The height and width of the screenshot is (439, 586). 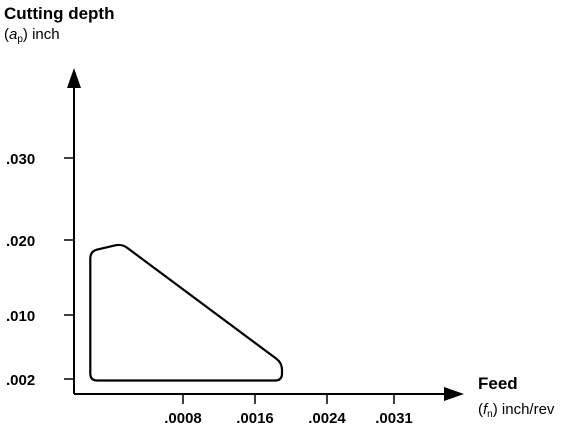 What do you see at coordinates (32, 35) in the screenshot?
I see `y-axis-unit: (ap) inch` at bounding box center [32, 35].